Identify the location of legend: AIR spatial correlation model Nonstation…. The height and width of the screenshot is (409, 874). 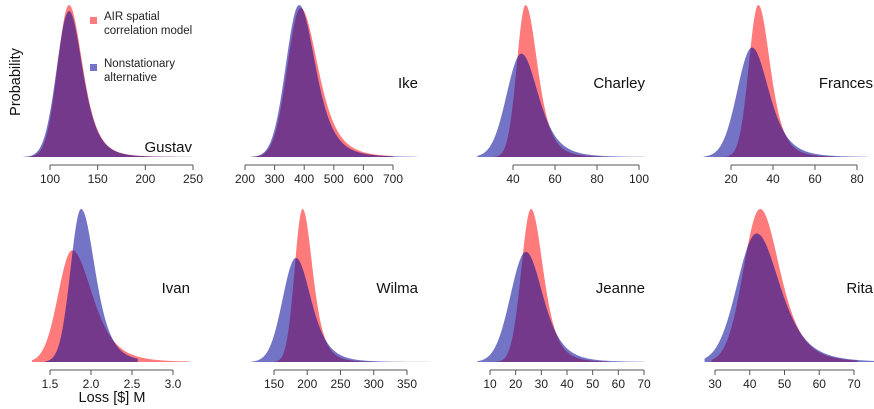
(141, 47).